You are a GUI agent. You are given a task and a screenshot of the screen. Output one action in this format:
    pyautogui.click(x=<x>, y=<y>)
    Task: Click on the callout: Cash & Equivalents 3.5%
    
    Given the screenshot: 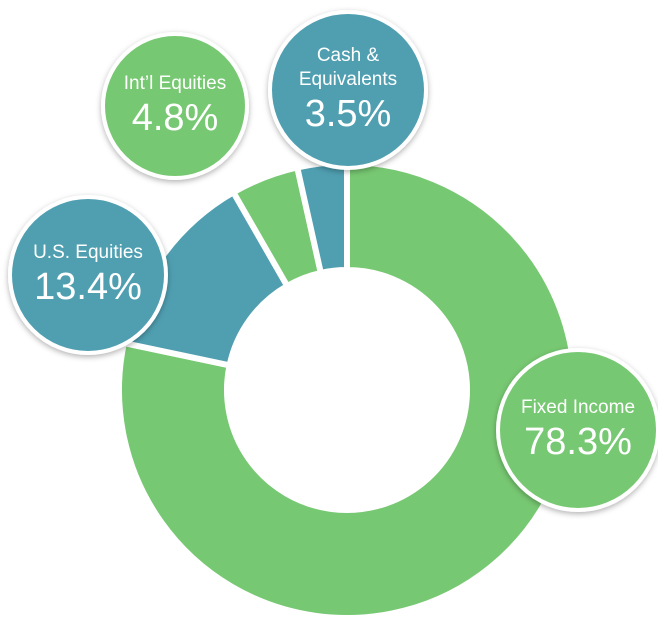 What is the action you would take?
    pyautogui.click(x=348, y=90)
    